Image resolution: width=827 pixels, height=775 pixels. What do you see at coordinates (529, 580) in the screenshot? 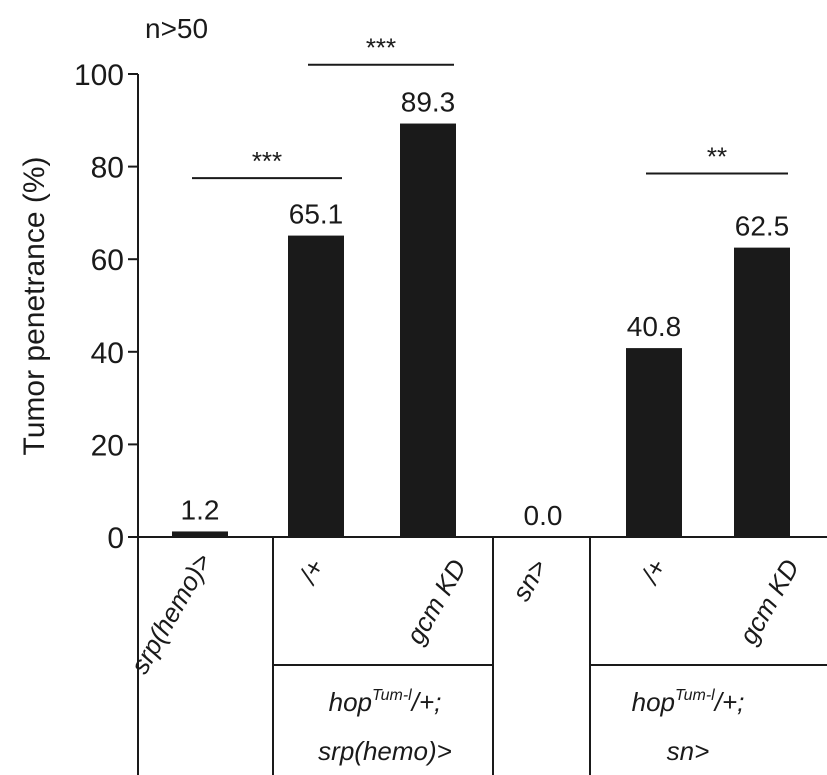
I see `x-category-label: sn>` at bounding box center [529, 580].